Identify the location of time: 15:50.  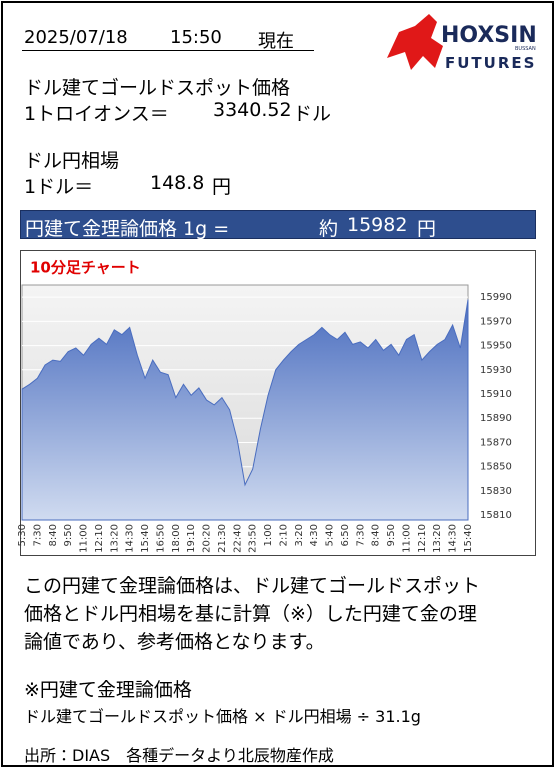
(196, 37).